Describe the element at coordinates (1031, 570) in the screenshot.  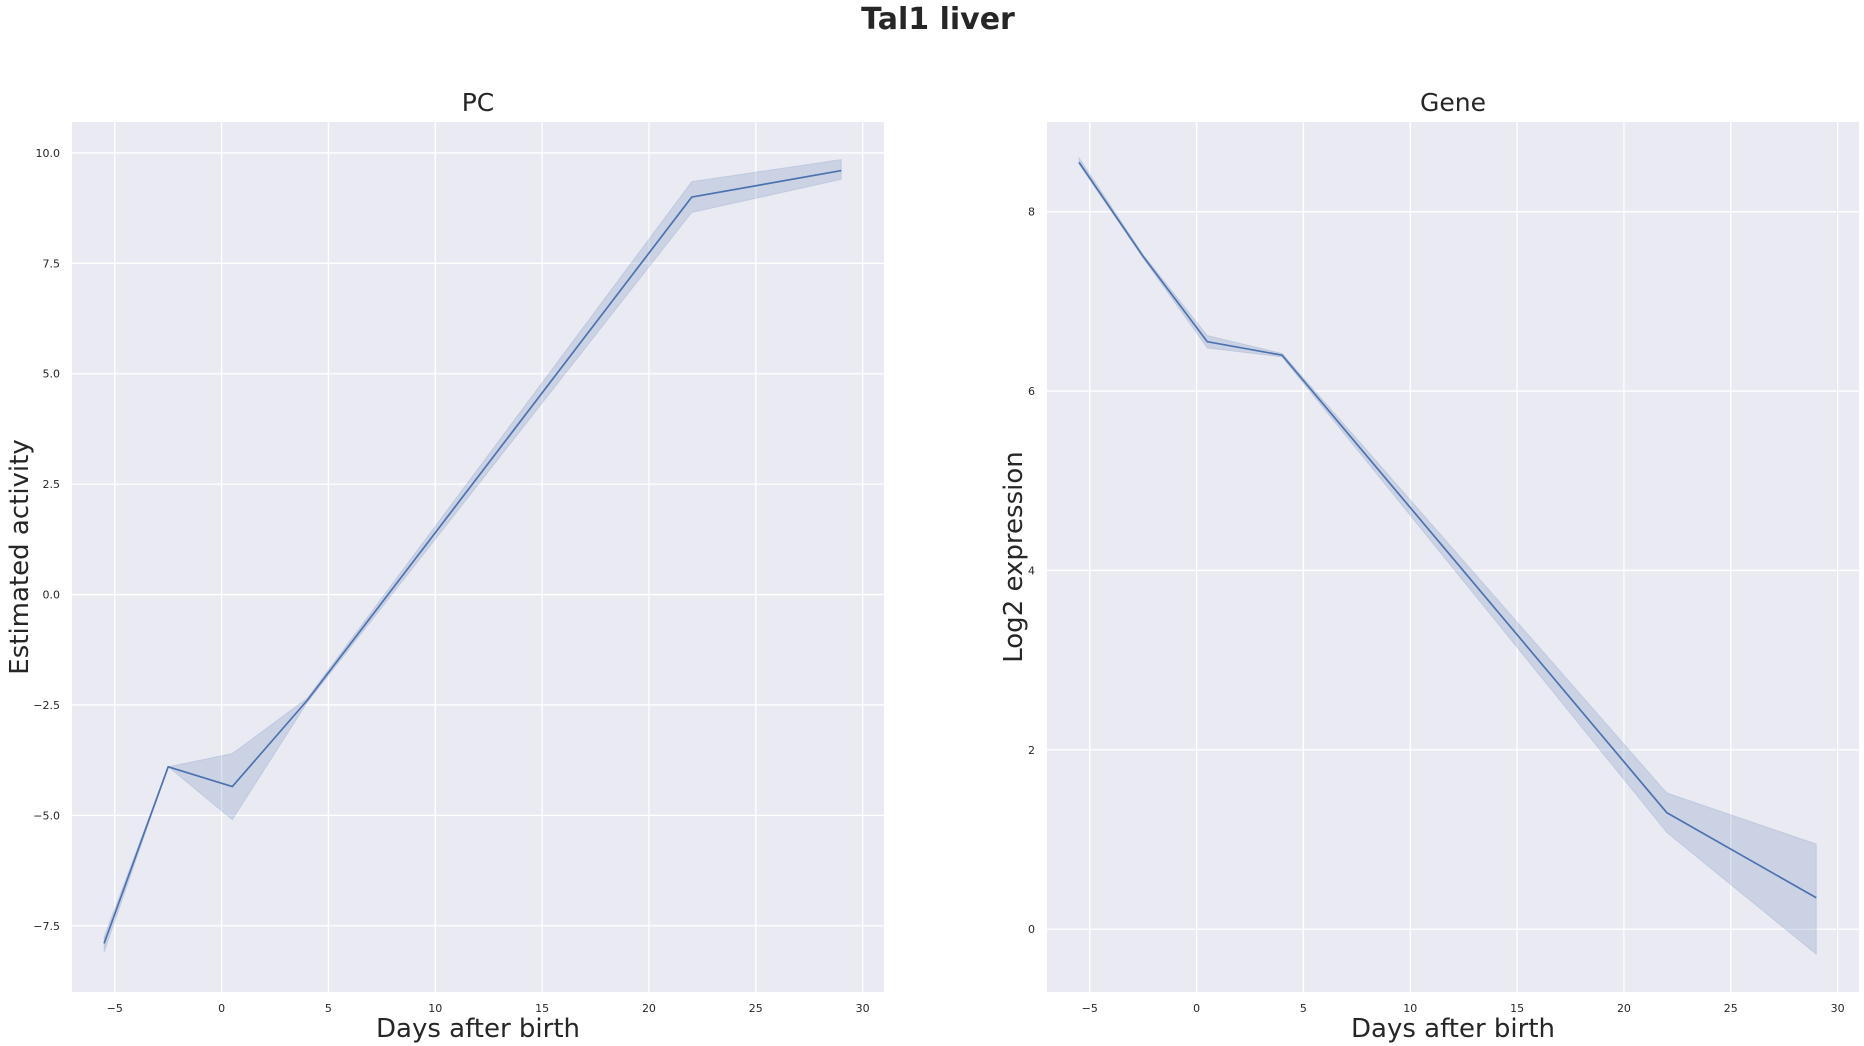
I see `y-tick-label: 4` at that location.